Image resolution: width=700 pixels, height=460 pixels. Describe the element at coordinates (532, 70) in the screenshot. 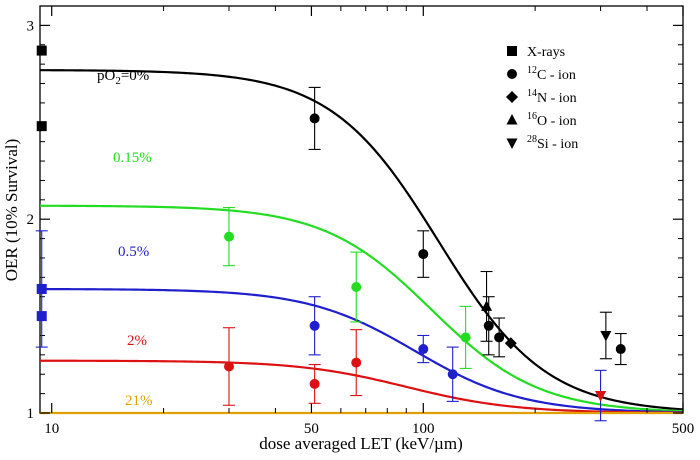

I see `legend-superscript: 12` at that location.